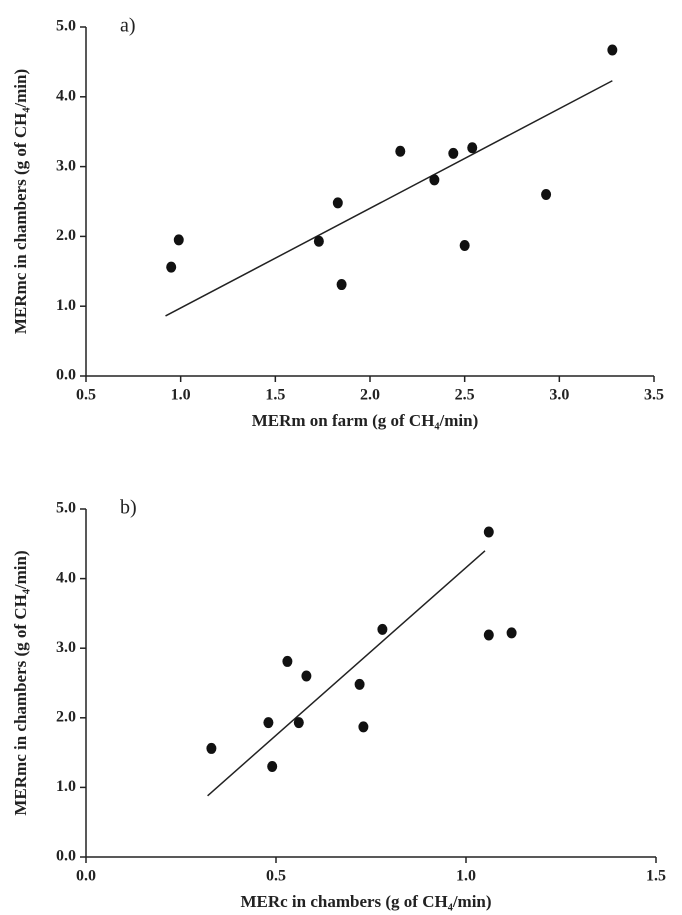  I want to click on panel-label: b), so click(128, 508).